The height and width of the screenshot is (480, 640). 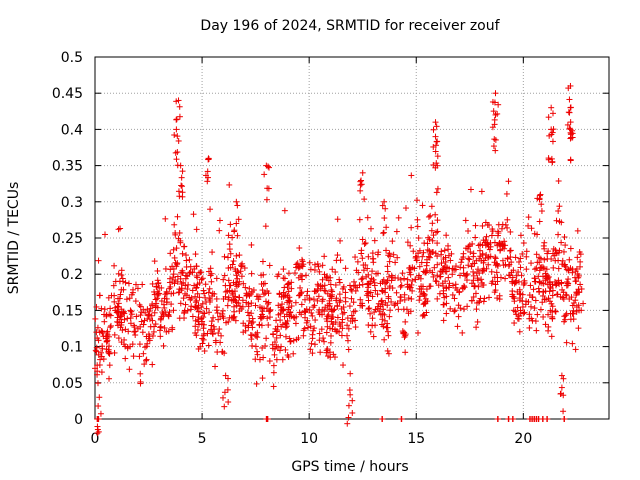 I want to click on y-tick-label: 0.15, so click(x=67, y=311).